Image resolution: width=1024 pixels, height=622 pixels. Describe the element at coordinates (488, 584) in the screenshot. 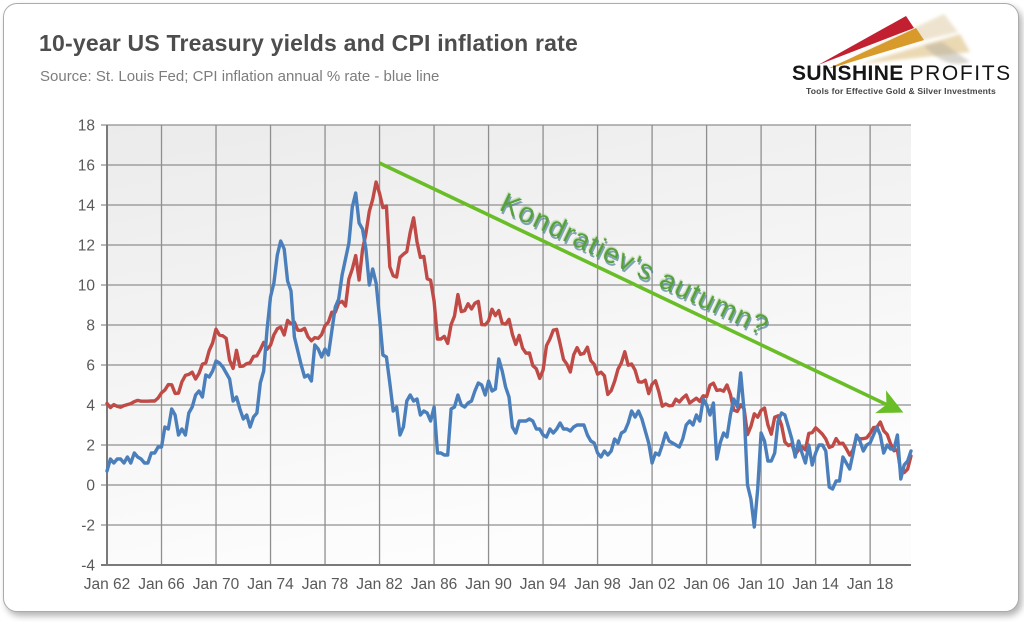

I see `x-tick-label: Jan 90` at that location.